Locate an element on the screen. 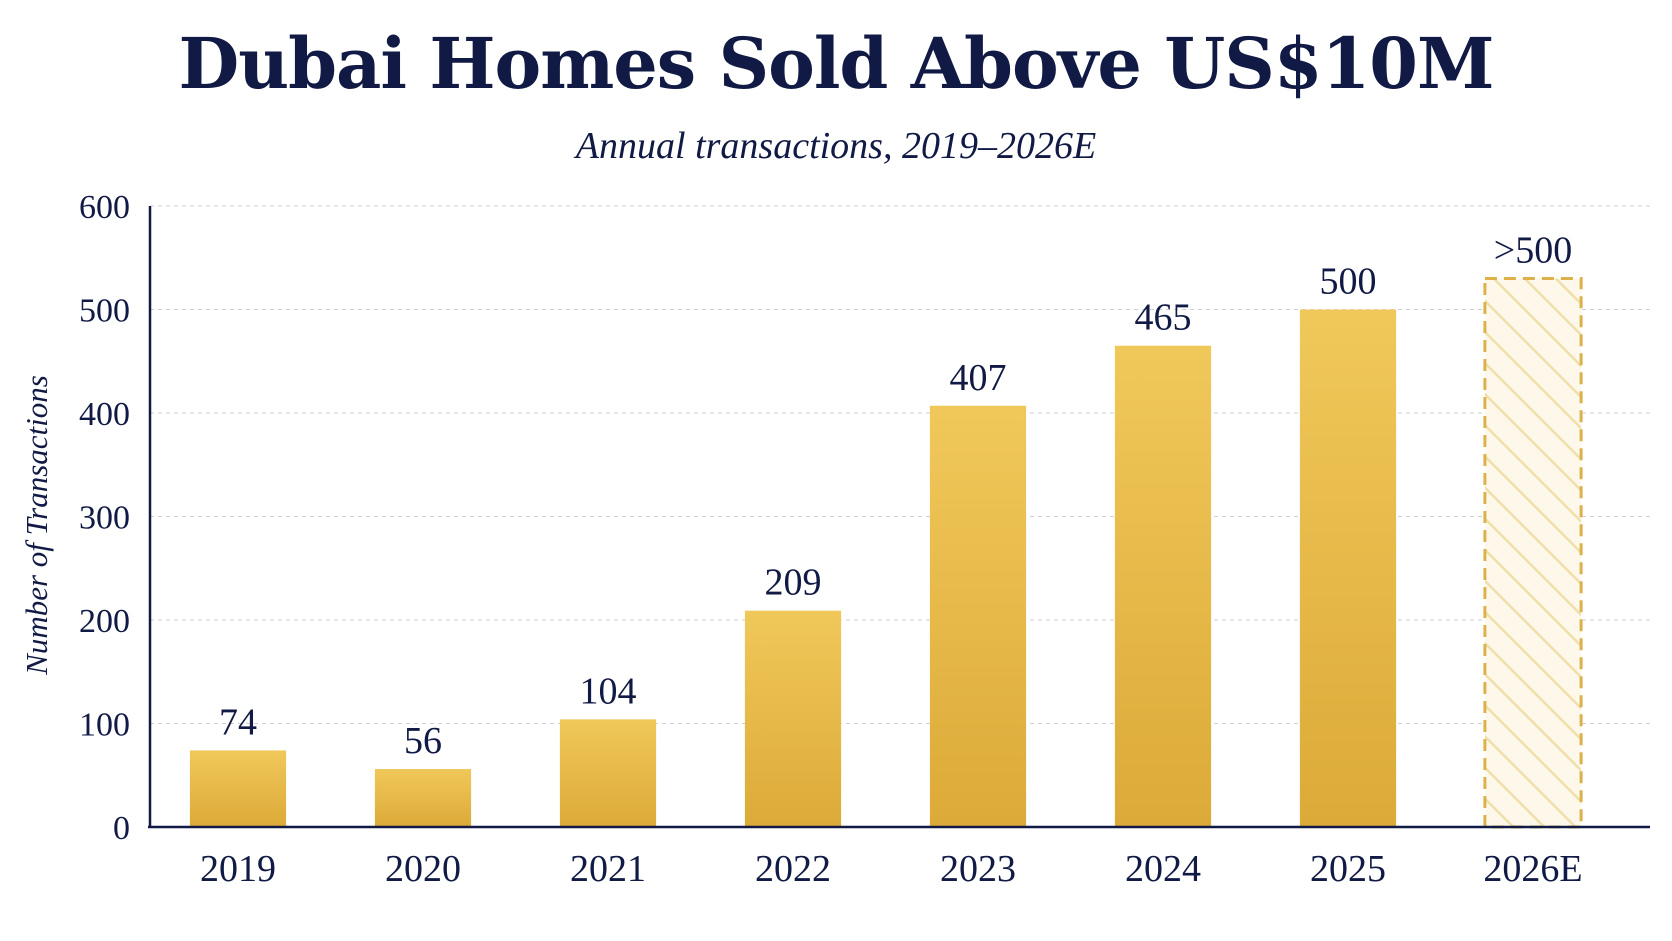  x-tick-label: 2022 is located at coordinates (793, 869).